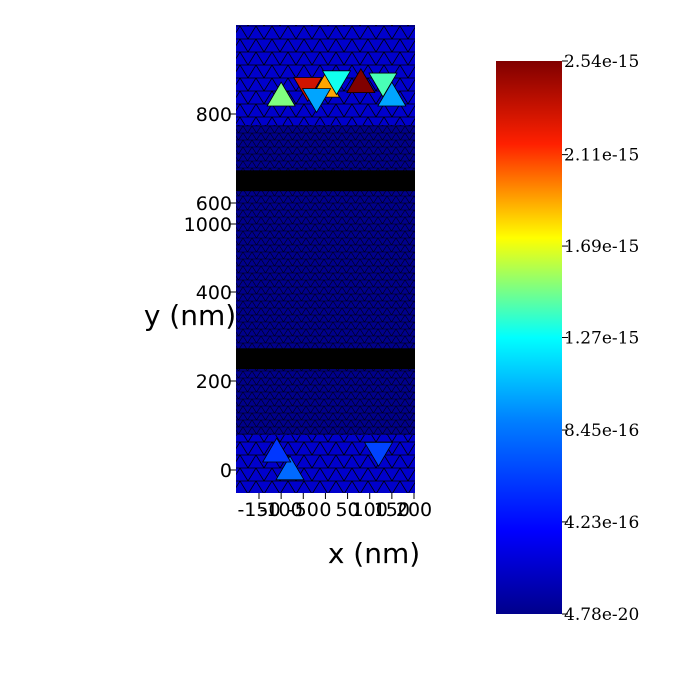  What do you see at coordinates (392, 510) in the screenshot?
I see `x-tick-label: 150` at bounding box center [392, 510].